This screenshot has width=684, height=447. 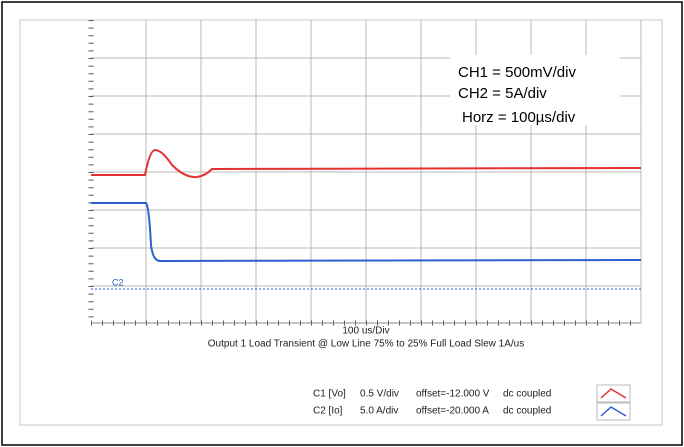 What do you see at coordinates (517, 72) in the screenshot?
I see `annotation-line: CH1 = 500mV/div` at bounding box center [517, 72].